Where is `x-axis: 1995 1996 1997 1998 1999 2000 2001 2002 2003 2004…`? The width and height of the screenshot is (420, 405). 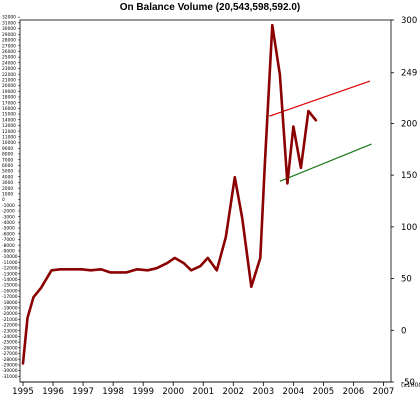 x-axis: 1995 1996 1997 1998 1999 2000 2001 2002 2003 2004… is located at coordinates (203, 389).